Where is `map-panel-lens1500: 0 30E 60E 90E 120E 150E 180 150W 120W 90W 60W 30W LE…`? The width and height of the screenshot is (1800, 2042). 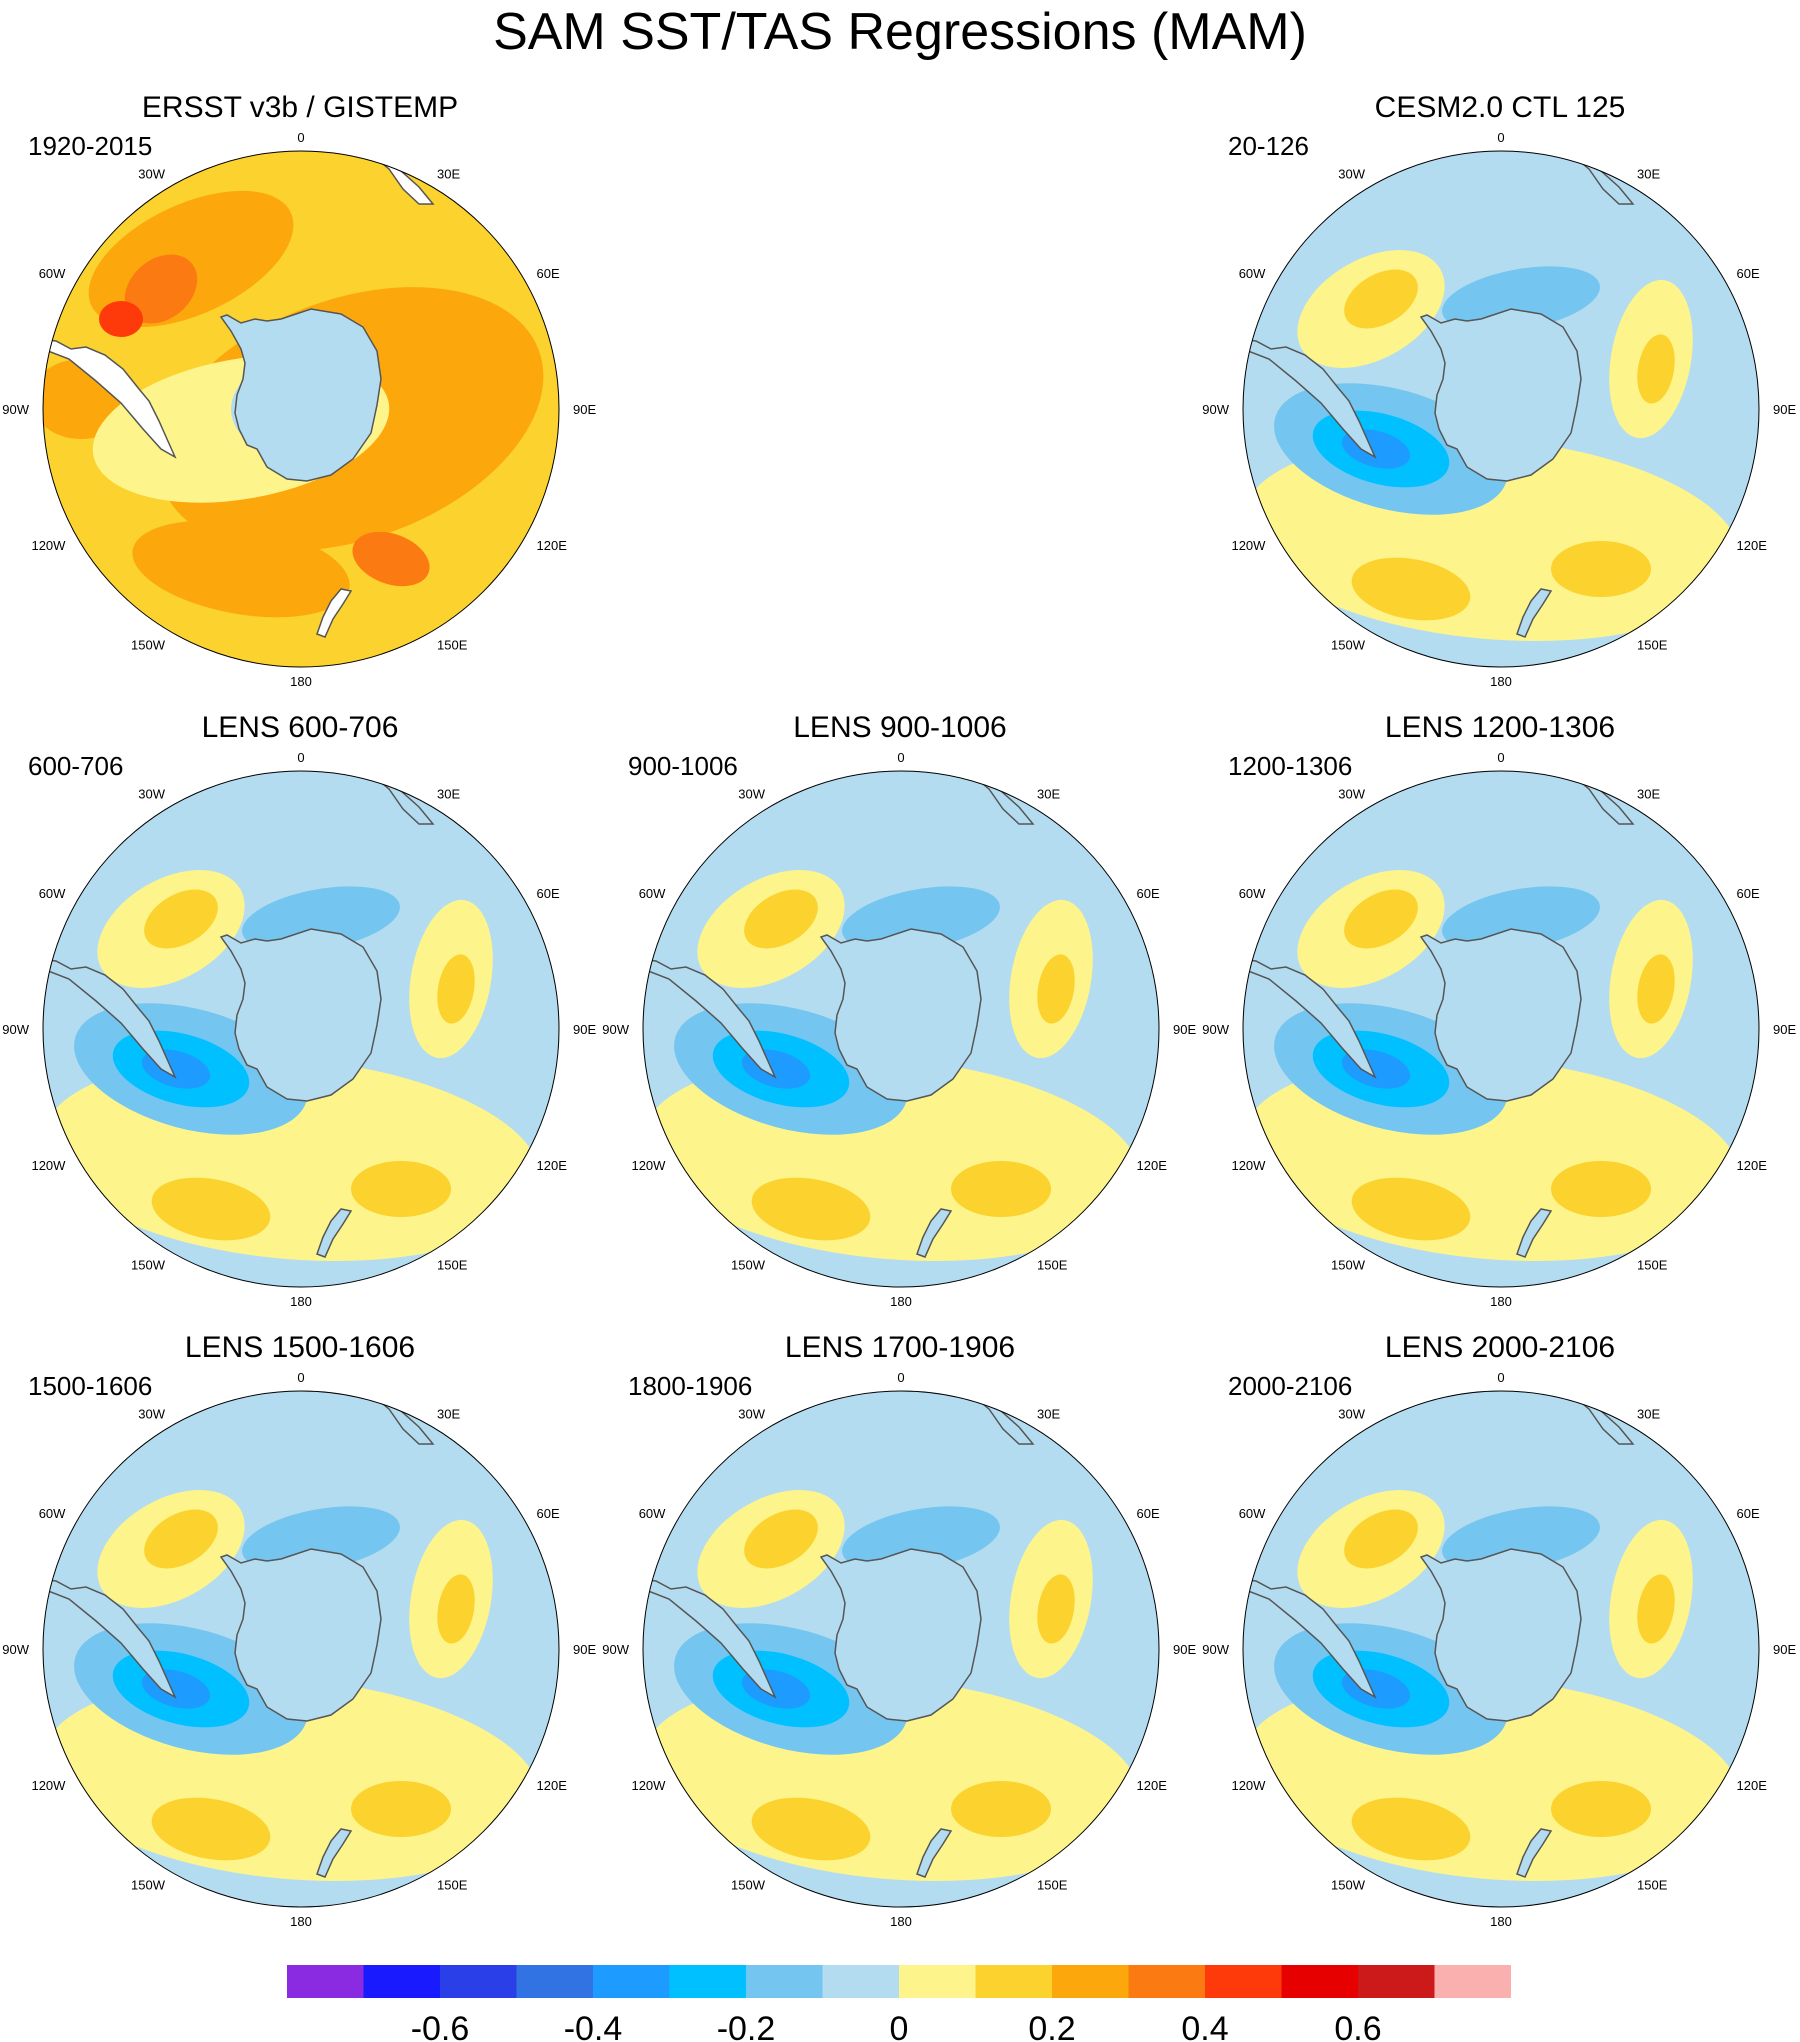
map-panel-lens1500: 0 30E 60E 90E 120E 150E 180 150W 120W 90W 60W 30W LE… is located at coordinates (300, 1628).